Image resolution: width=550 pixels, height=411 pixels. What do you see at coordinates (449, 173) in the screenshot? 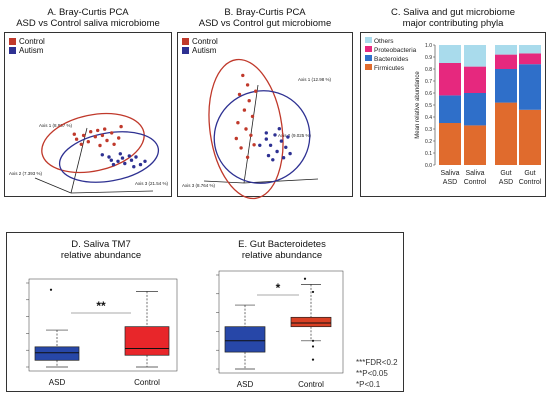
I see `x-tick-label: Saliva` at bounding box center [449, 173].